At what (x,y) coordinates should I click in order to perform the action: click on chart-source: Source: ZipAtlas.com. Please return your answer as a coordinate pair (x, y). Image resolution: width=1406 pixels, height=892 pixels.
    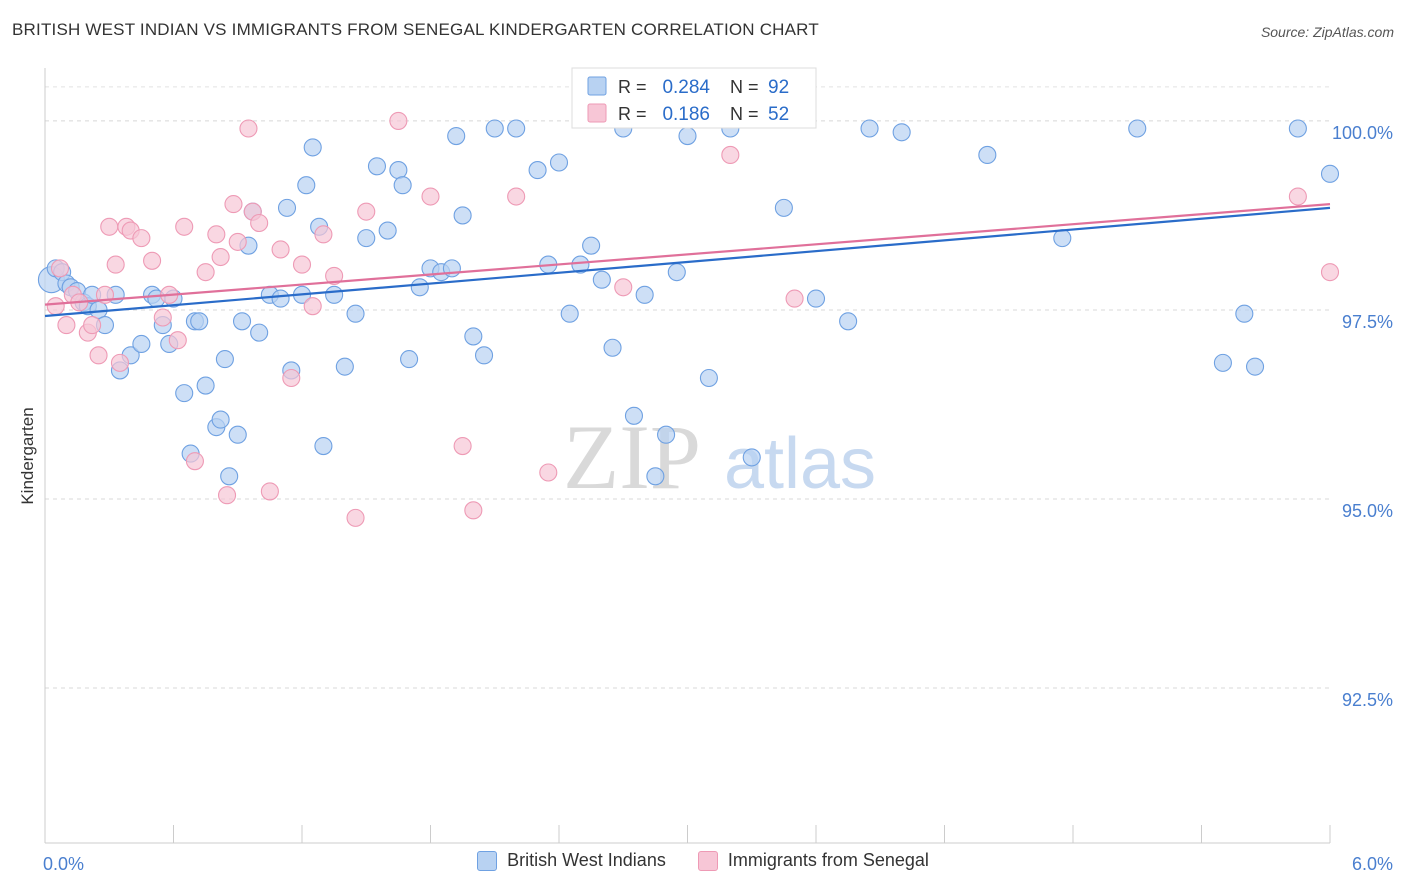
    Looking at the image, I should click on (1327, 32).